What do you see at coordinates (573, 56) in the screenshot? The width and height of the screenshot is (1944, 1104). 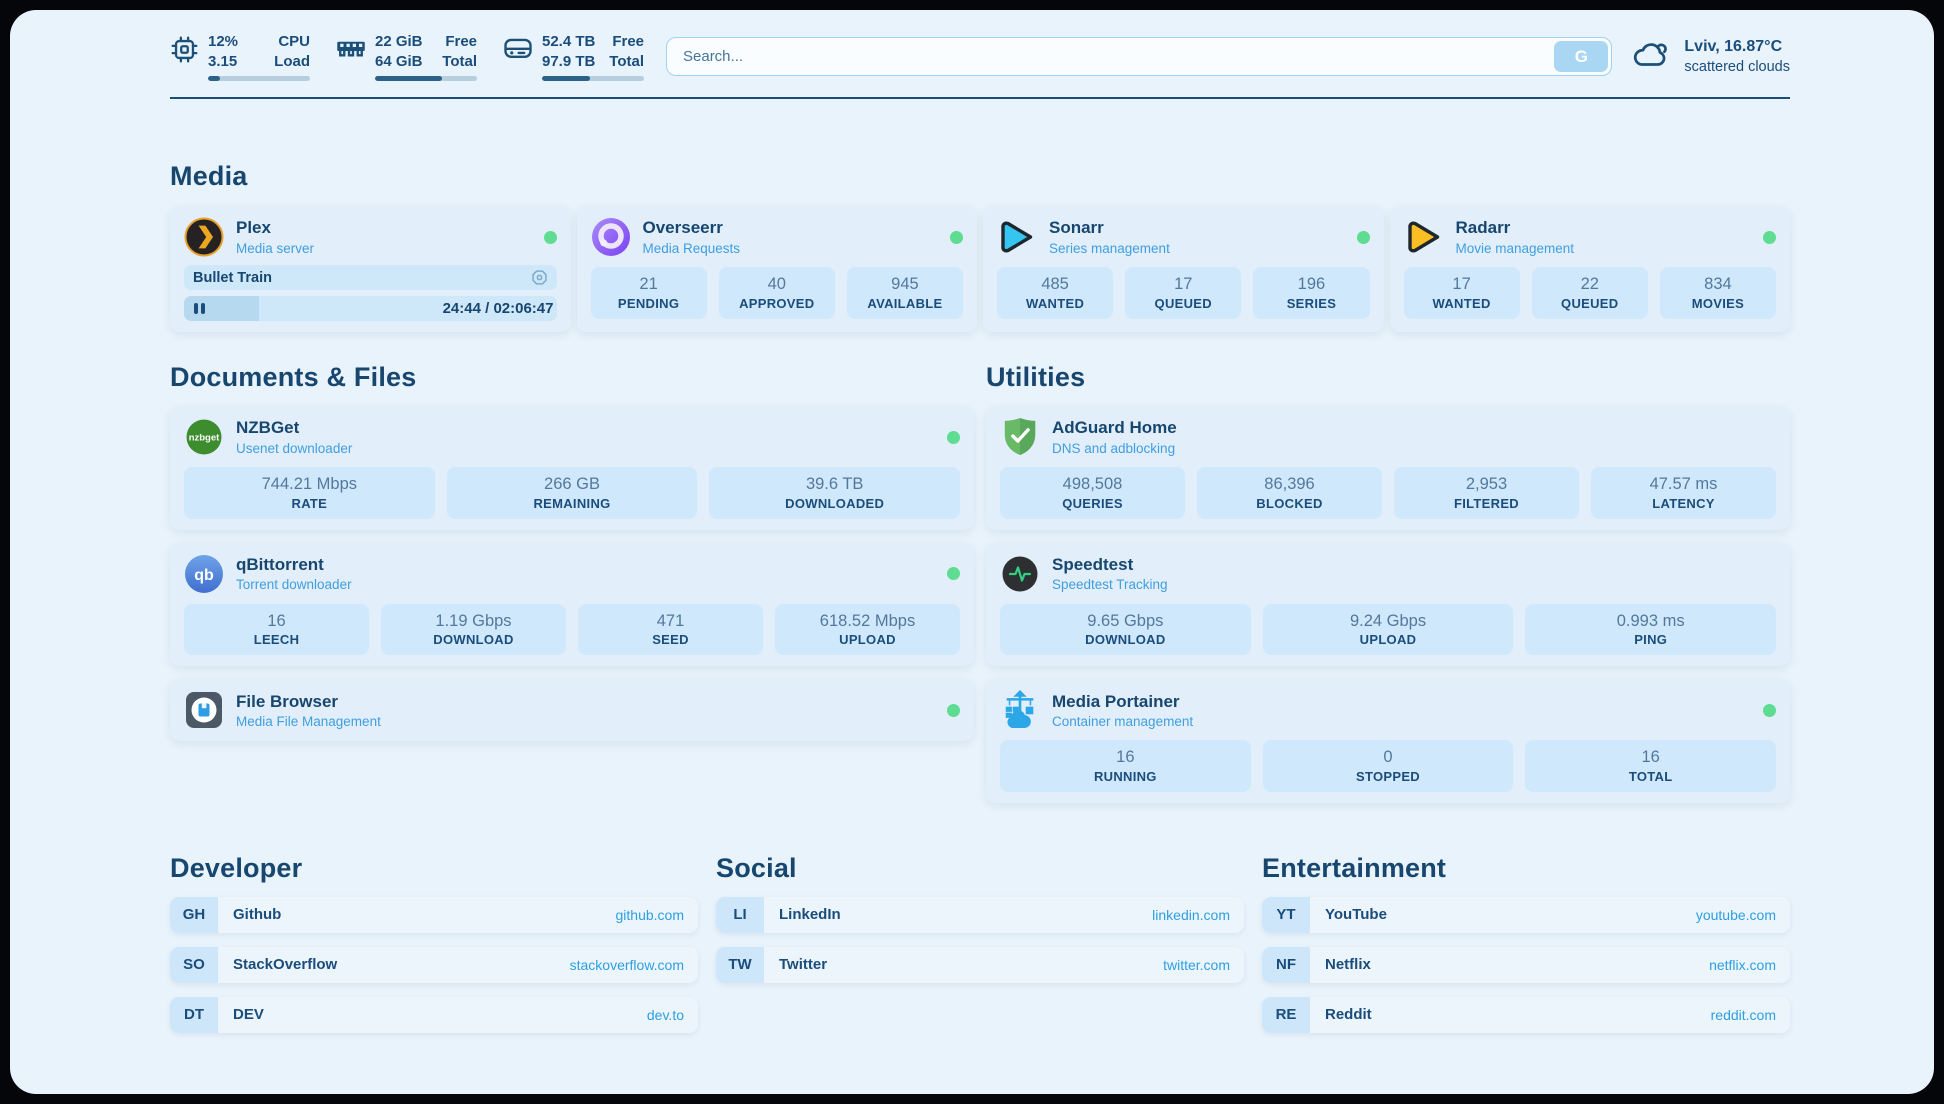 I see `disk-widget: 52.4 TB 97.9 TB Free Total` at bounding box center [573, 56].